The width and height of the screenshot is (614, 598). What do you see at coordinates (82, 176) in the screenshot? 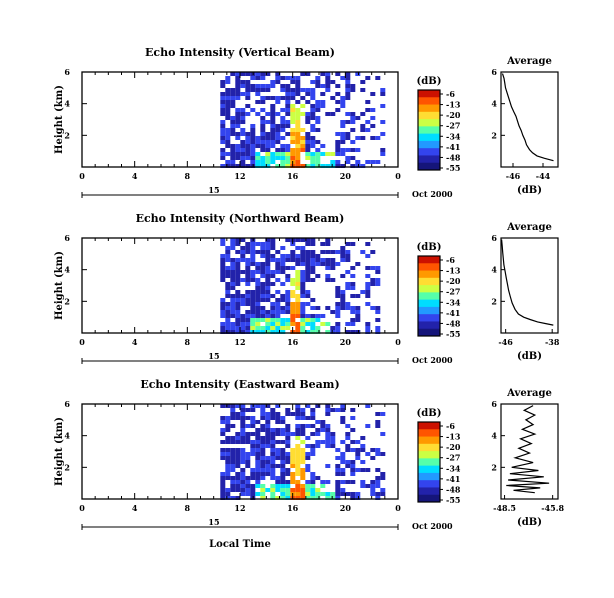
I see `x-tick-label: 0` at bounding box center [82, 176].